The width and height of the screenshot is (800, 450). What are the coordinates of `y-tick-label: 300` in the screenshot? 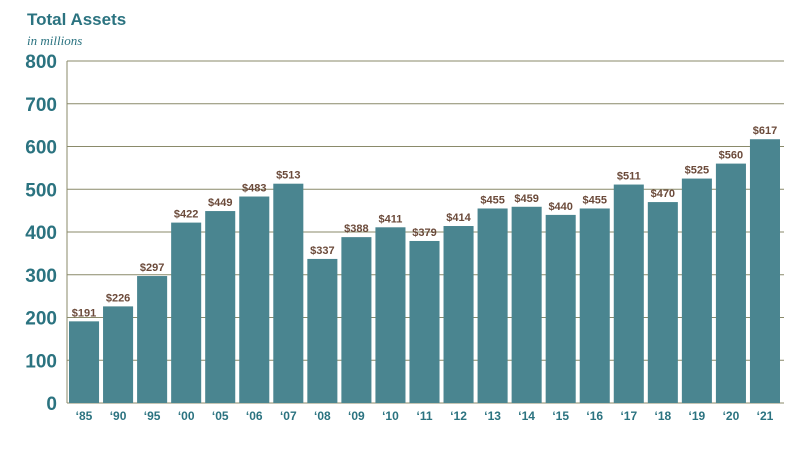 It's located at (41, 276).